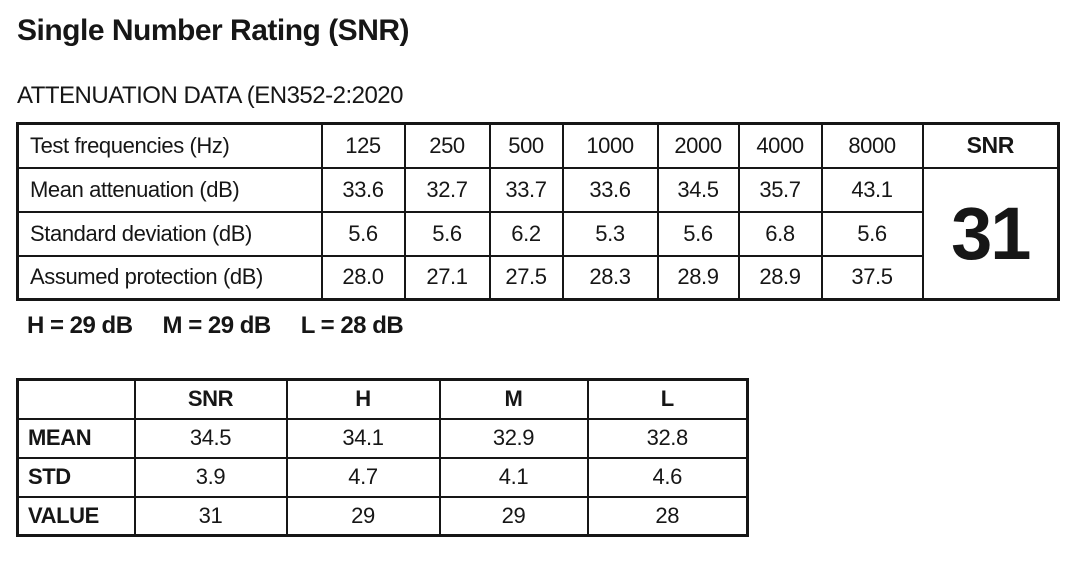  What do you see at coordinates (667, 477) in the screenshot?
I see `summary-value-cell: 4.6` at bounding box center [667, 477].